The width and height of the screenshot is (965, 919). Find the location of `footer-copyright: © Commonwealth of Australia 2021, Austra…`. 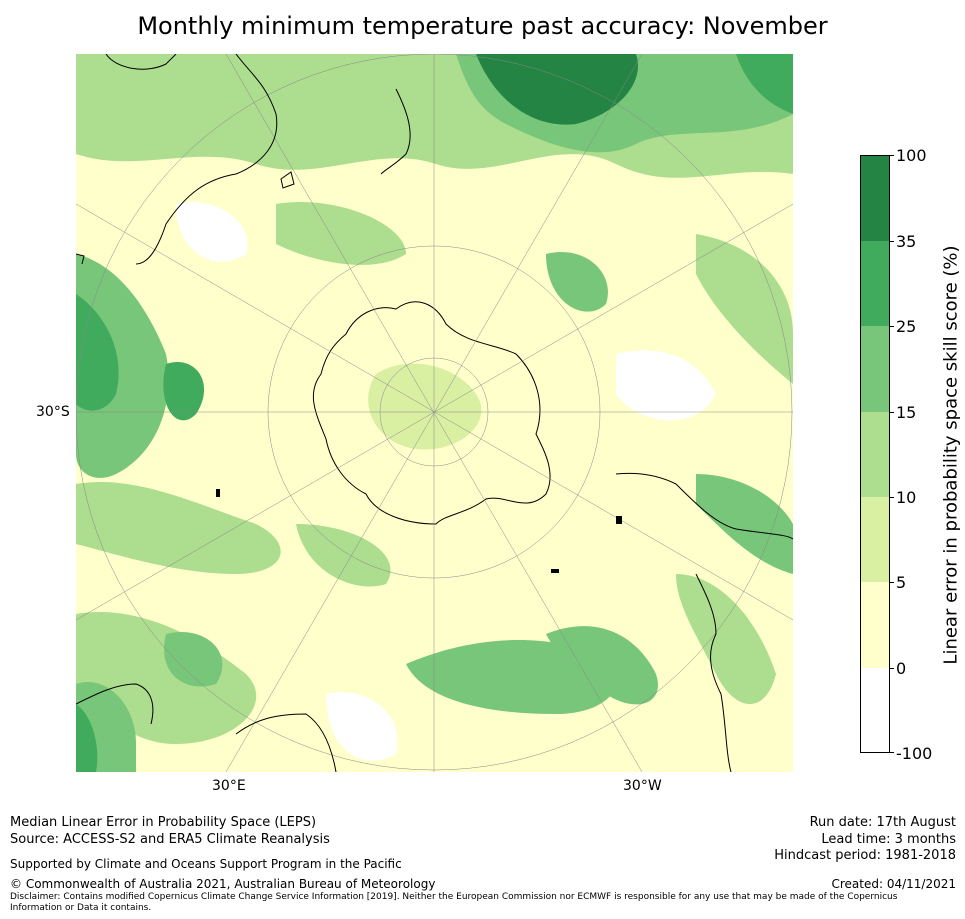

footer-copyright: © Commonwealth of Australia 2021, Austra… is located at coordinates (223, 884).